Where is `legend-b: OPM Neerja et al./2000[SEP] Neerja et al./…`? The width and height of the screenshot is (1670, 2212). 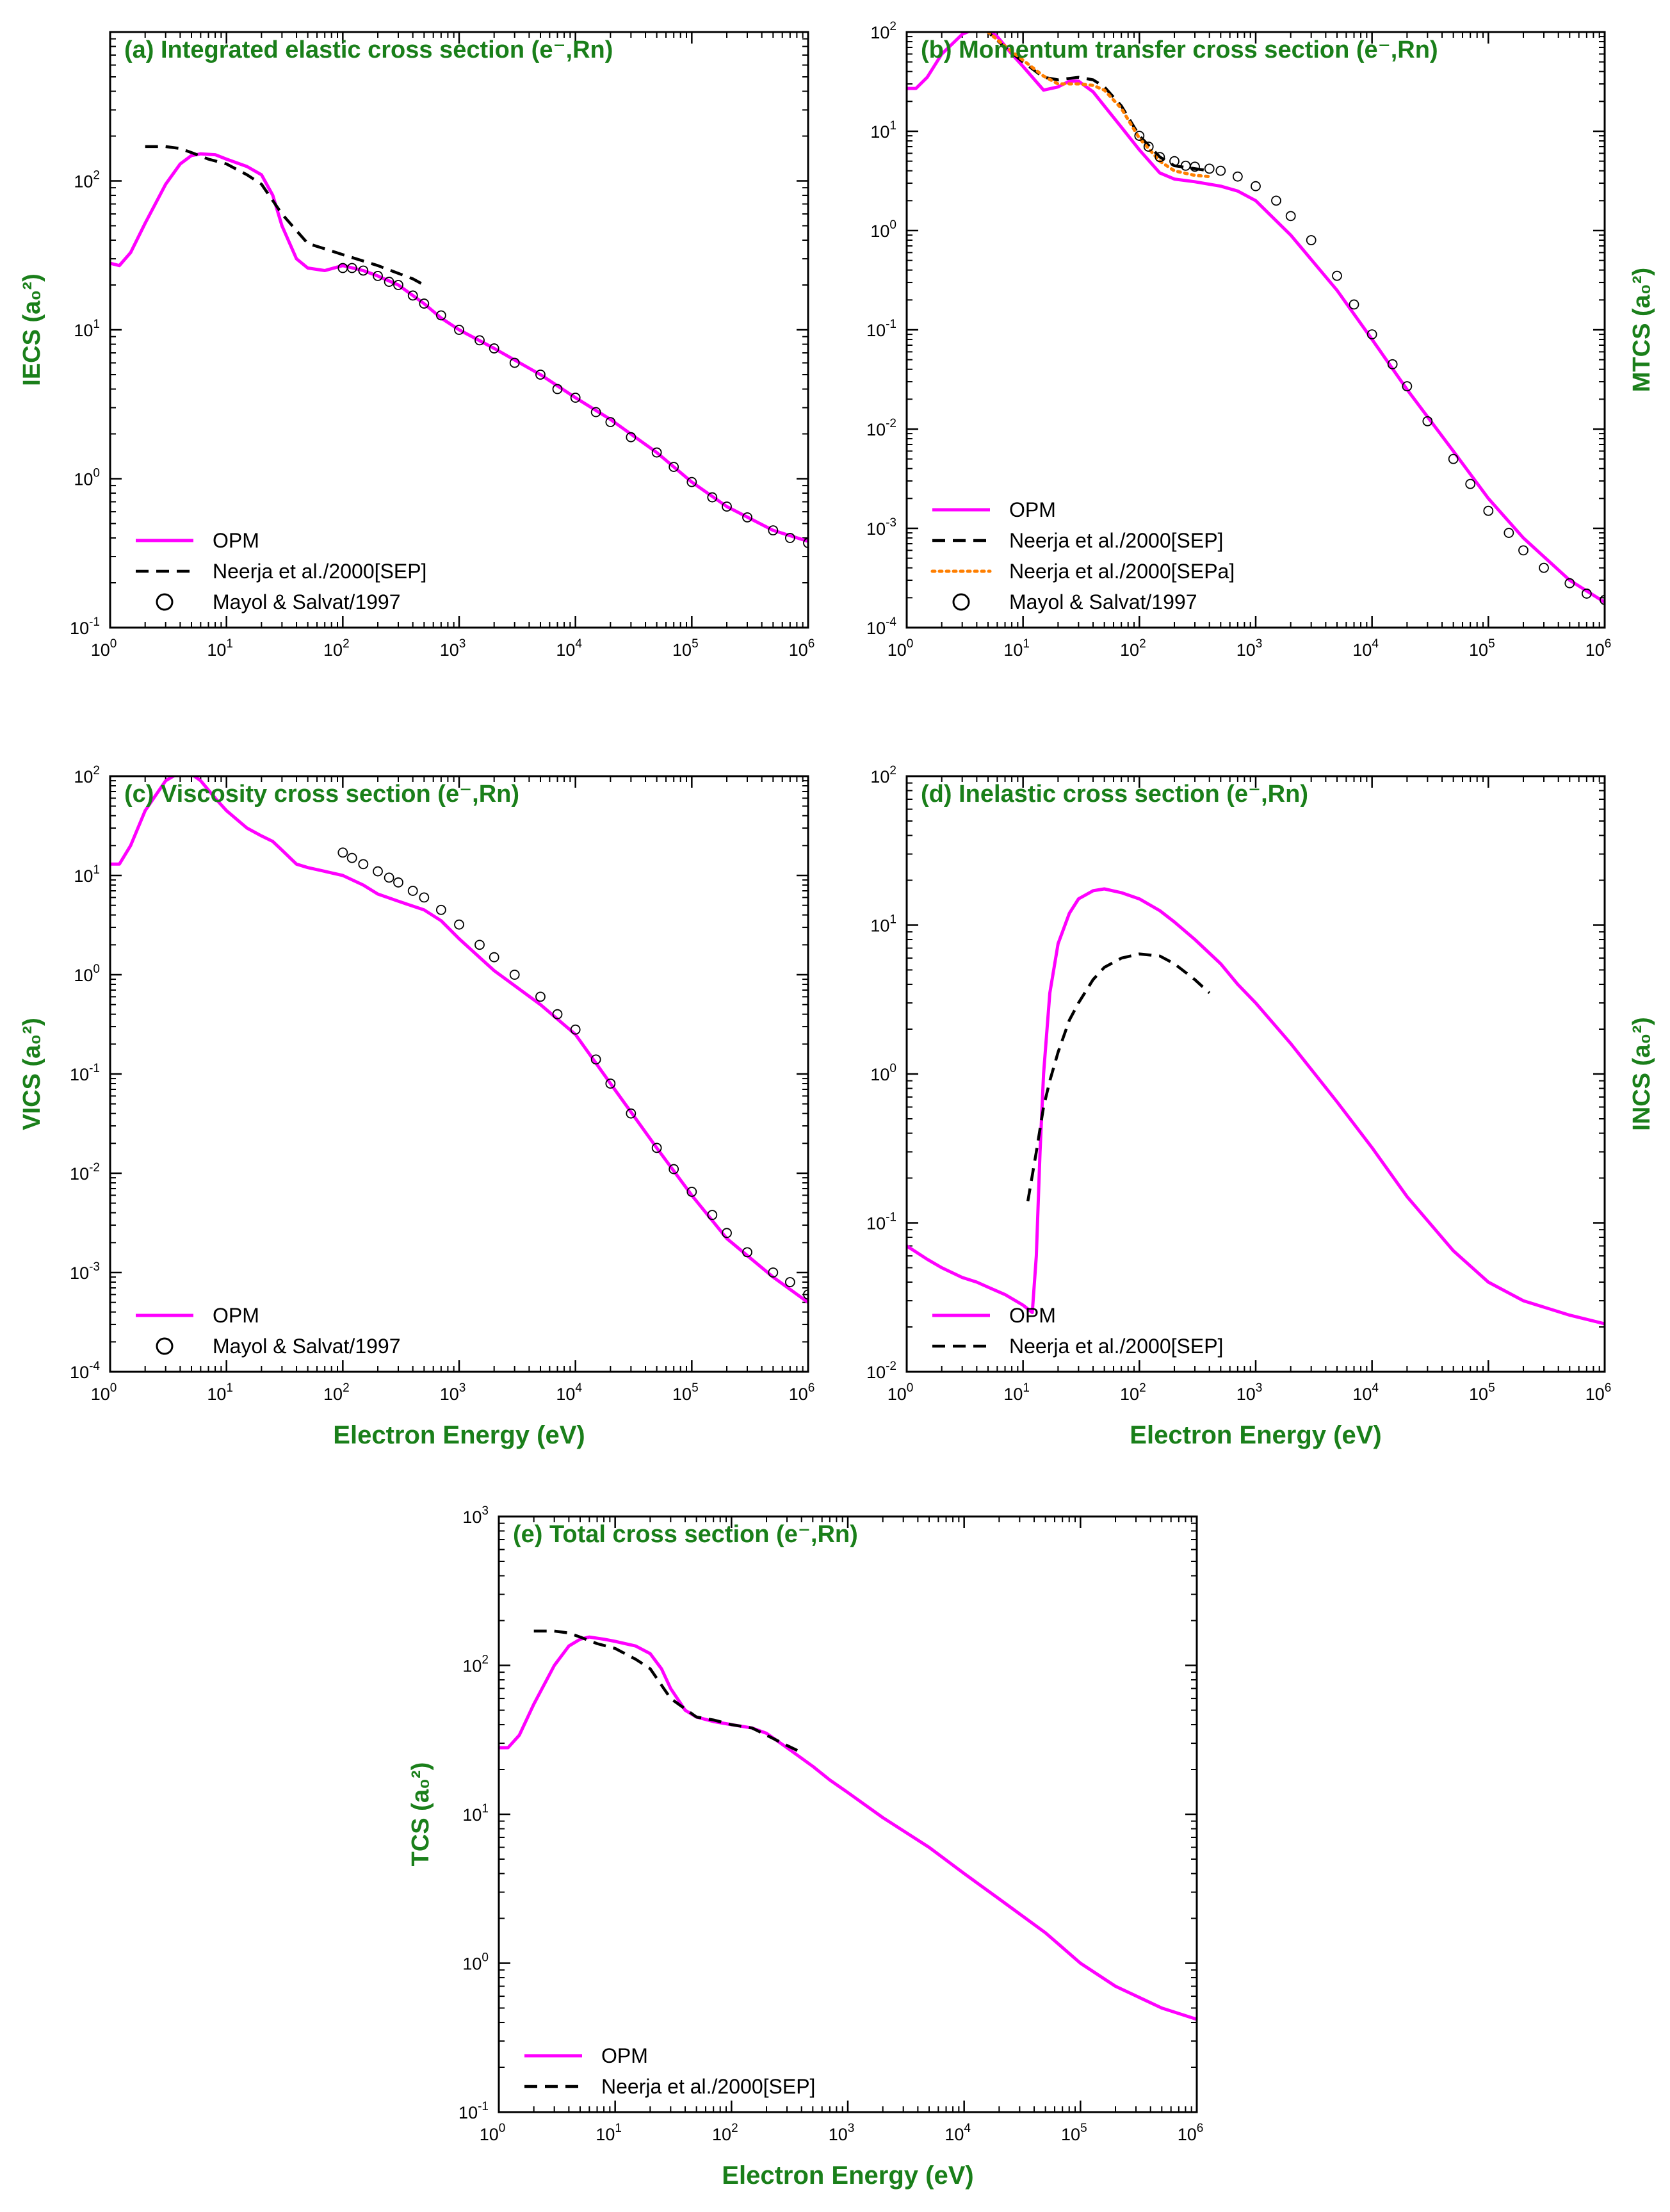 legend-b: OPM Neerja et al./2000[SEP] Neerja et al./… is located at coordinates (1082, 556).